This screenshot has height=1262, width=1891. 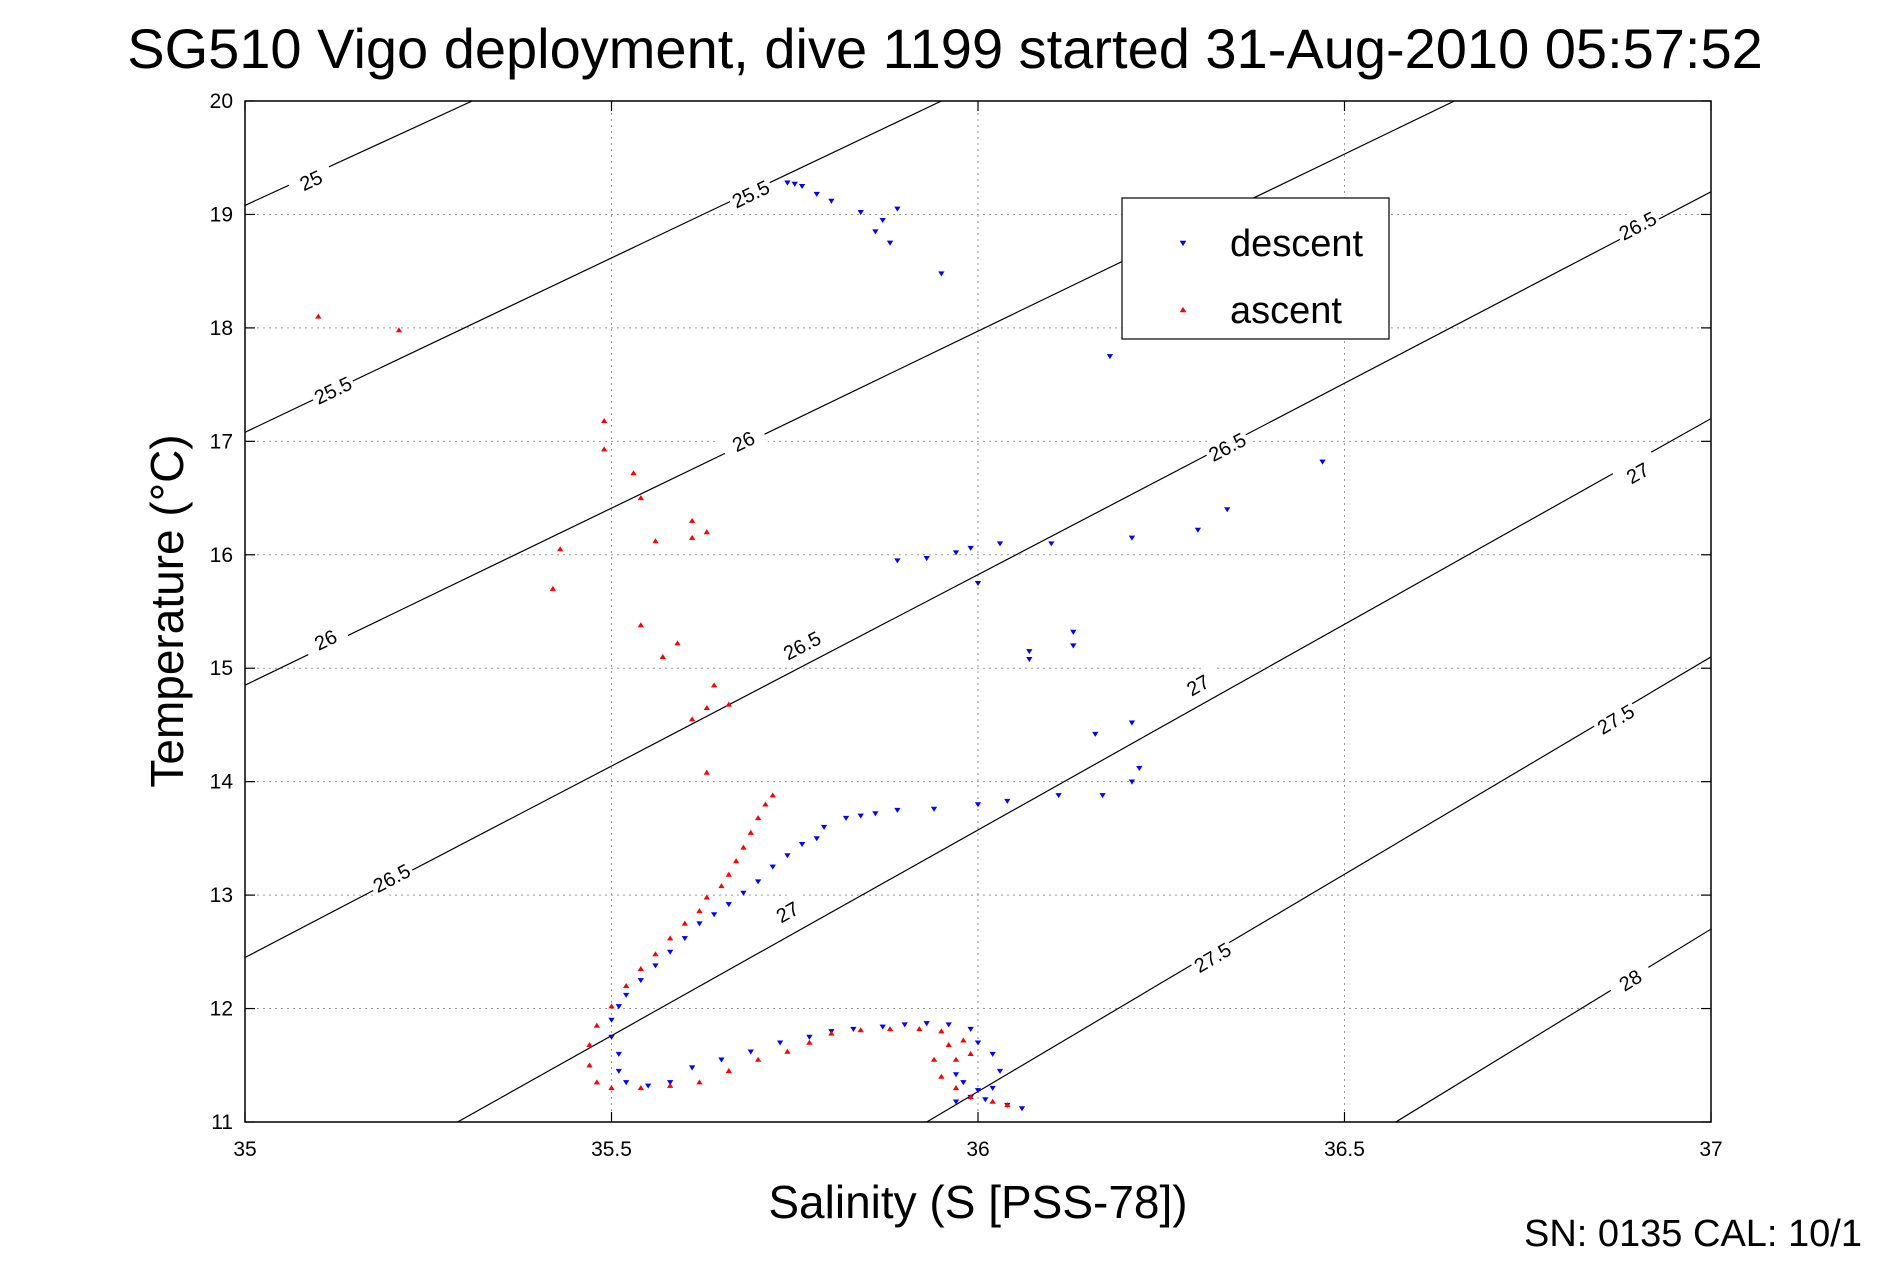 I want to click on x-tick-label: 35.5, so click(x=611, y=1149).